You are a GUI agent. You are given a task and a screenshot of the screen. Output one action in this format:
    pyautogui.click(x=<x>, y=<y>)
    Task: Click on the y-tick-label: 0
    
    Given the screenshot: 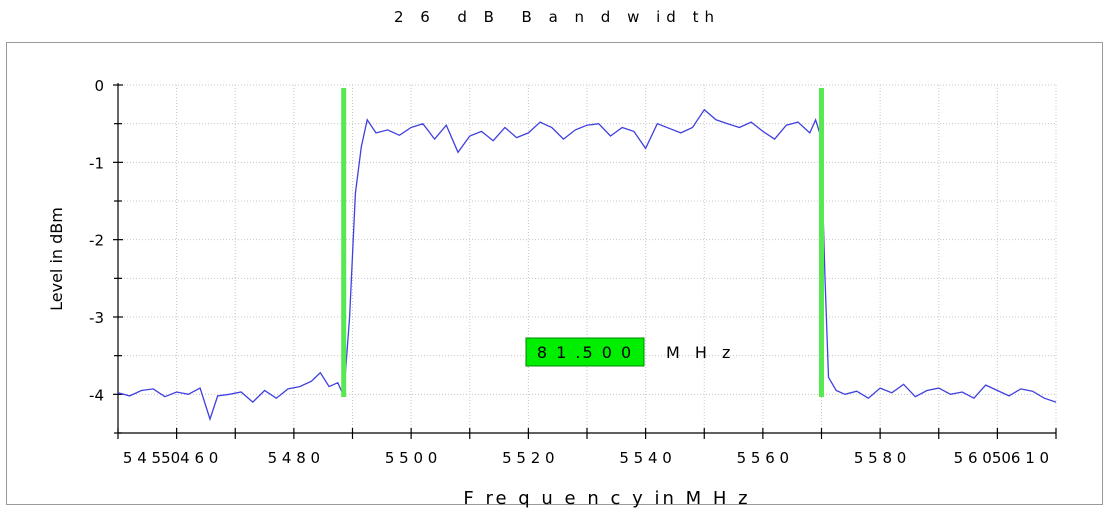 What is the action you would take?
    pyautogui.click(x=99, y=86)
    